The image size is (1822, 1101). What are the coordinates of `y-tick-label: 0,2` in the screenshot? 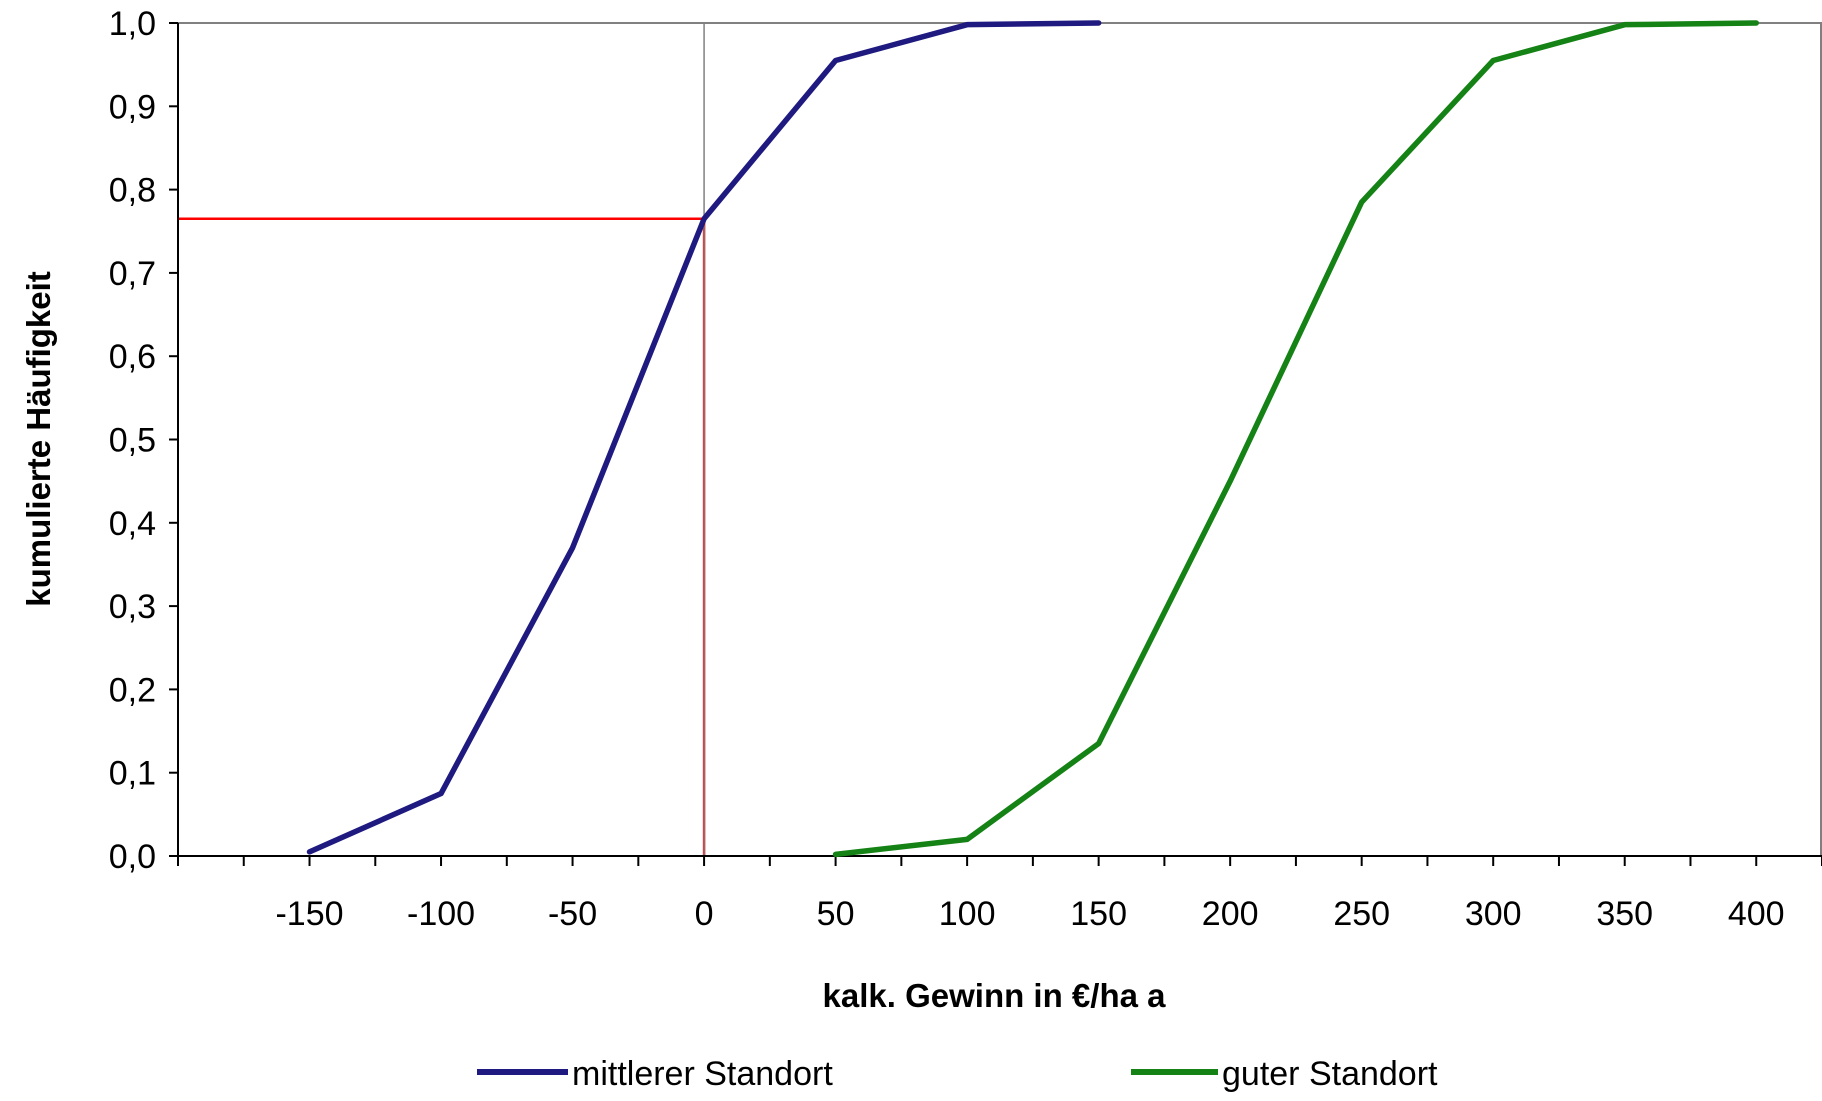 It's located at (132, 690).